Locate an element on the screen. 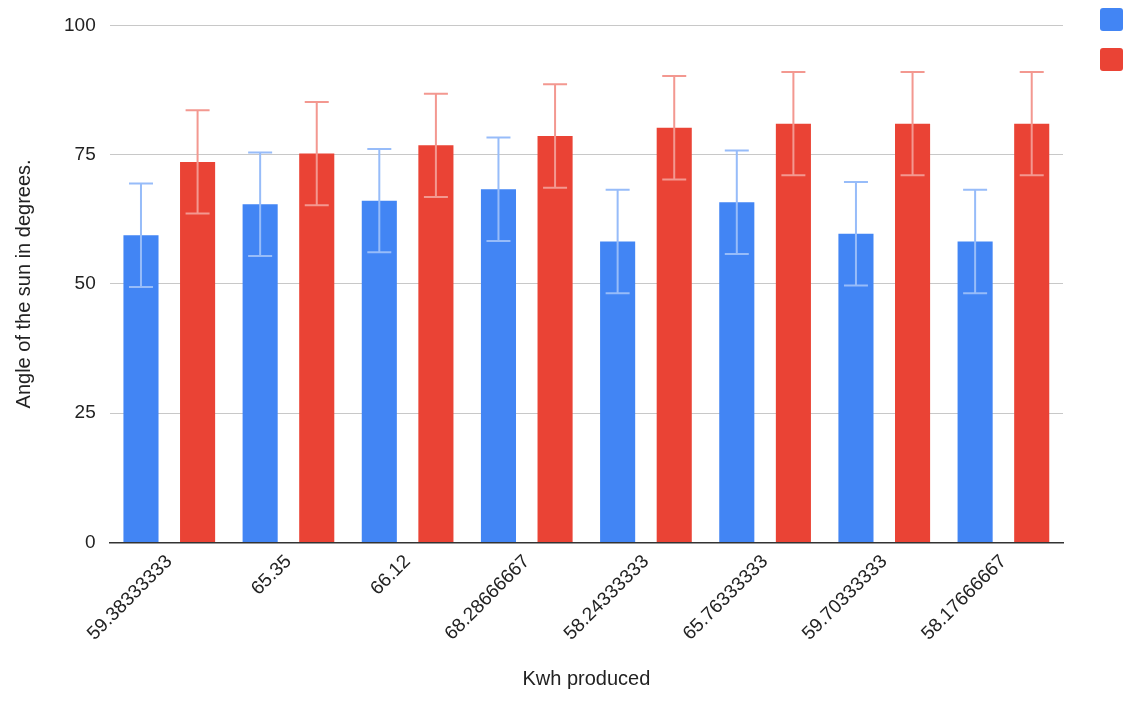 This screenshot has width=1133, height=705. y-tick-label: 0 is located at coordinates (90, 541).